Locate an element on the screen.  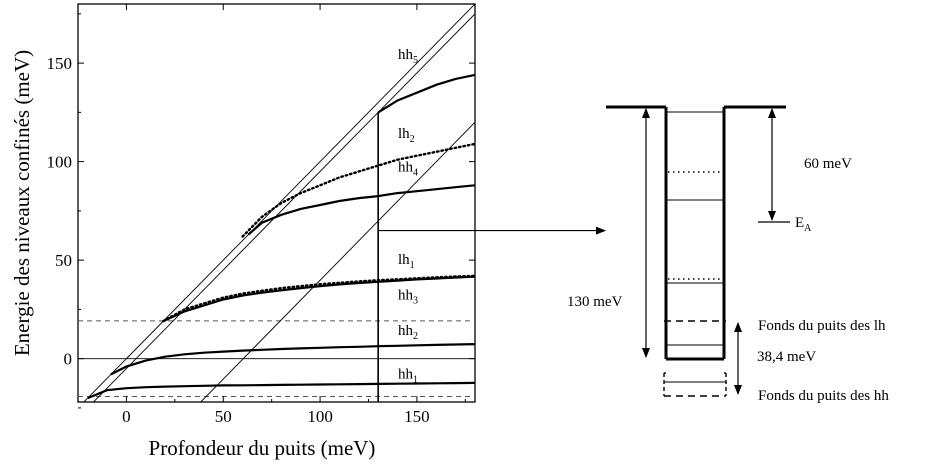
y-axis-label: Energie des niveaux confinés (meV) is located at coordinates (22, 203).